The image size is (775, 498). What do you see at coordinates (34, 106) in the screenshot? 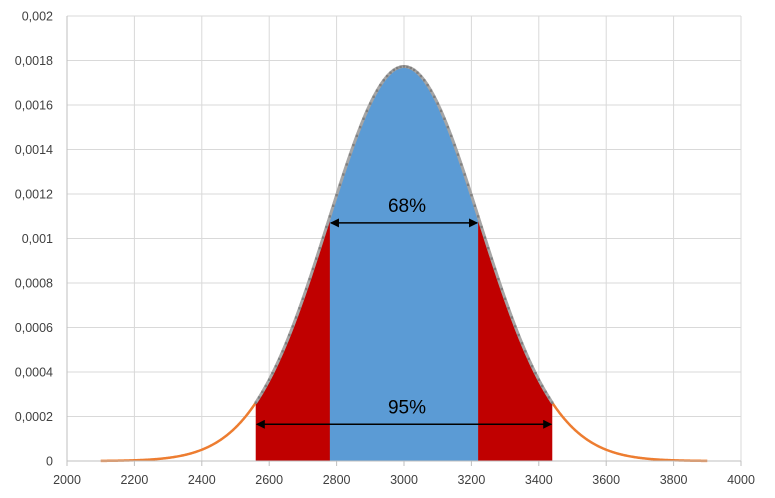
I see `y-tick-label: 0,0016` at bounding box center [34, 106].